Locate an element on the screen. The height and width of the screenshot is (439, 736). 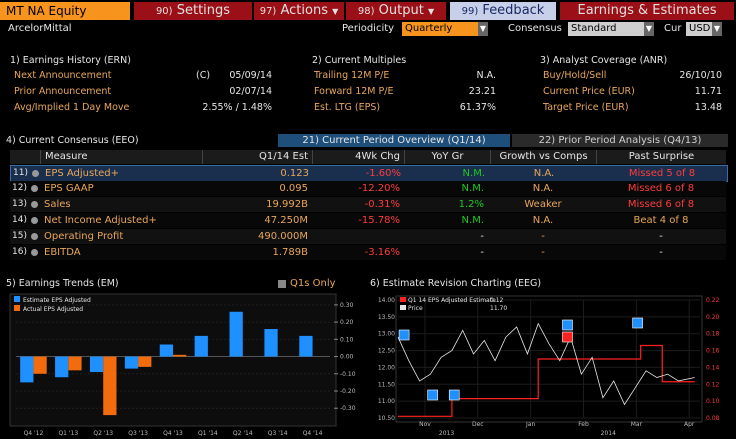
x-tick-label: Q4 '12 is located at coordinates (34, 433).